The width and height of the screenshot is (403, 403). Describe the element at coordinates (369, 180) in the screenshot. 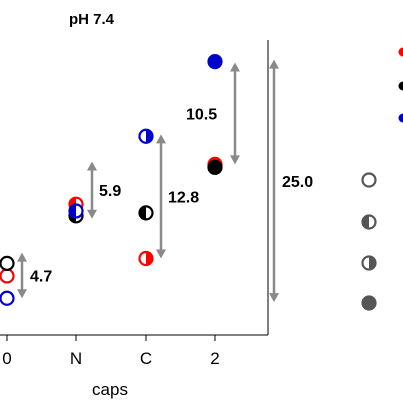

I see `legend-marker-open` at that location.